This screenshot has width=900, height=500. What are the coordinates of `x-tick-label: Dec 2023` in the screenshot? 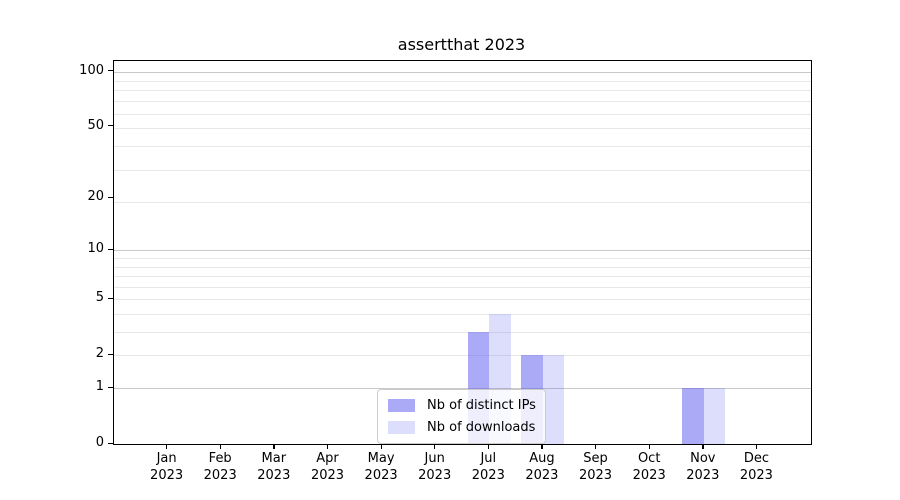 It's located at (756, 467).